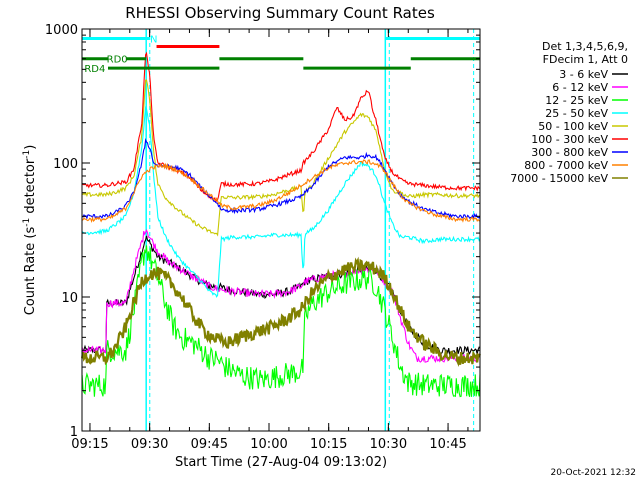 The image size is (640, 480). What do you see at coordinates (69, 298) in the screenshot?
I see `y-tick-label-1: 10` at bounding box center [69, 298].